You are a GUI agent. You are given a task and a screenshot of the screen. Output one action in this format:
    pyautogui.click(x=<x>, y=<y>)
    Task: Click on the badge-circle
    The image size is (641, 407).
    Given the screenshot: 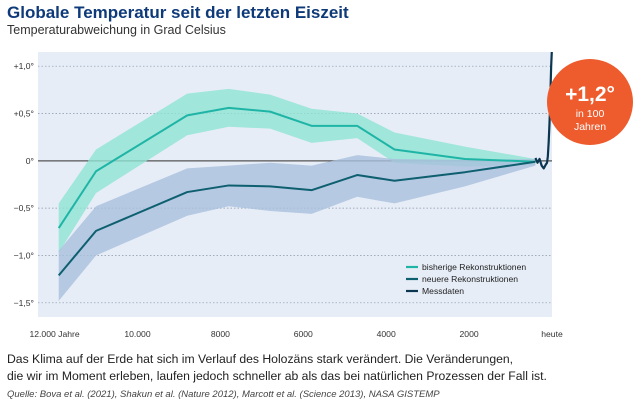 What is the action you would take?
    pyautogui.click(x=590, y=102)
    